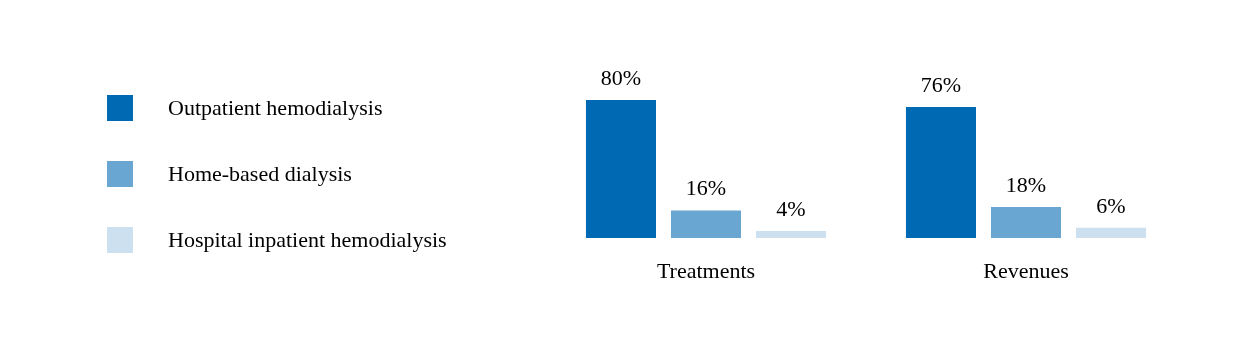 The image size is (1250, 350). I want to click on data-label: 16%, so click(706, 188).